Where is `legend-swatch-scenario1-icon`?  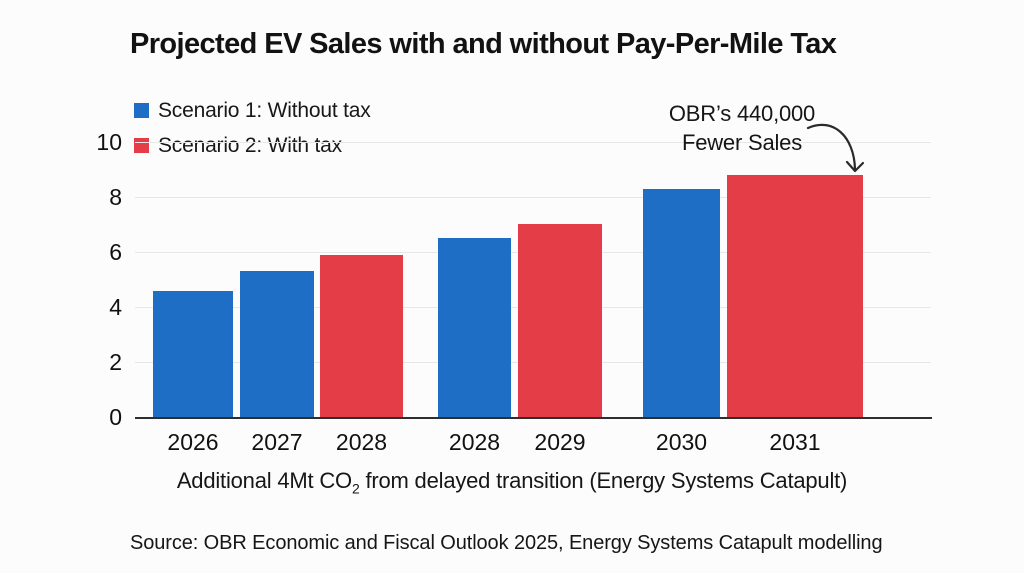 legend-swatch-scenario1-icon is located at coordinates (141, 110).